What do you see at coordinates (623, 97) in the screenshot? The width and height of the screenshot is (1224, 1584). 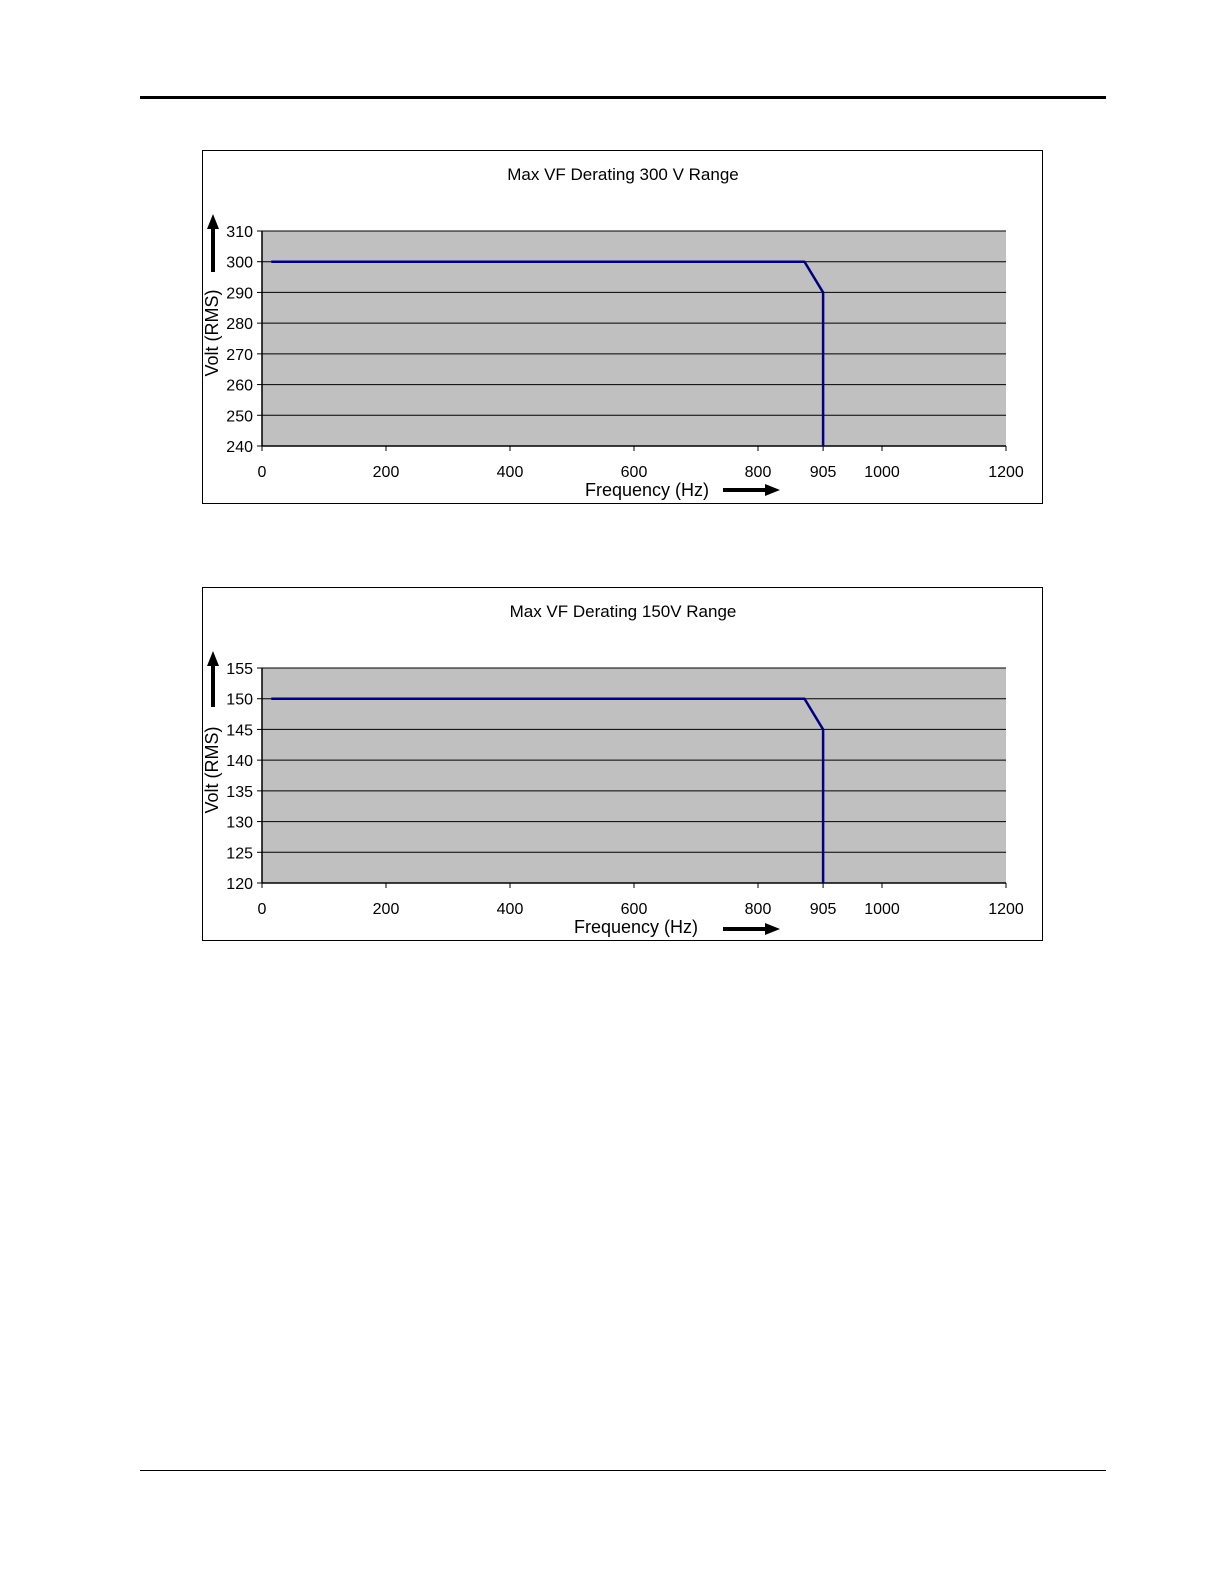 I see `header-rule` at bounding box center [623, 97].